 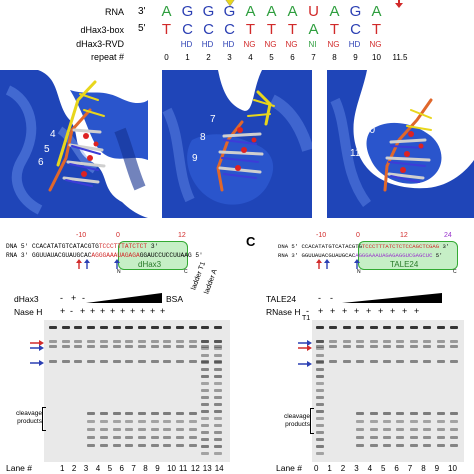 I want to click on c-cleavage-bracket, so click(x=312, y=421).